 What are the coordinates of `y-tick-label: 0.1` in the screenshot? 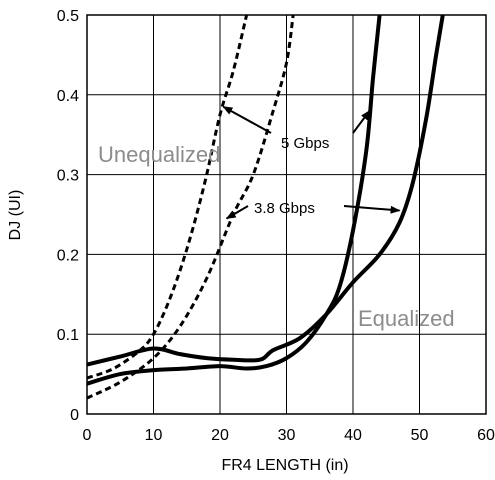 It's located at (68, 335).